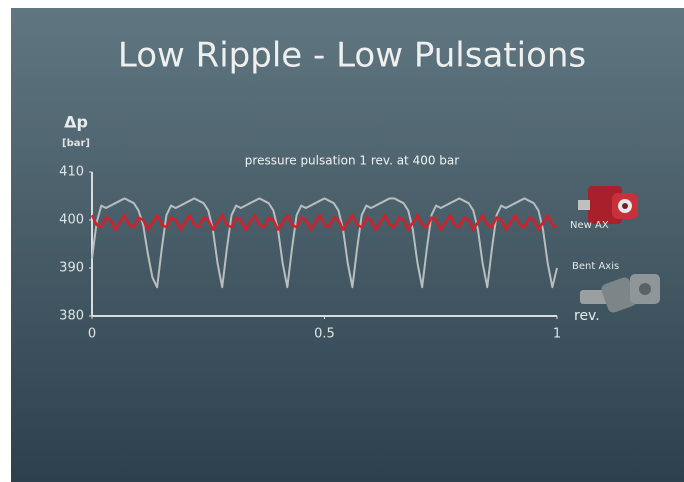  I want to click on subtitle: pressure pulsation 1 rev. at 400 bar, so click(352, 161).